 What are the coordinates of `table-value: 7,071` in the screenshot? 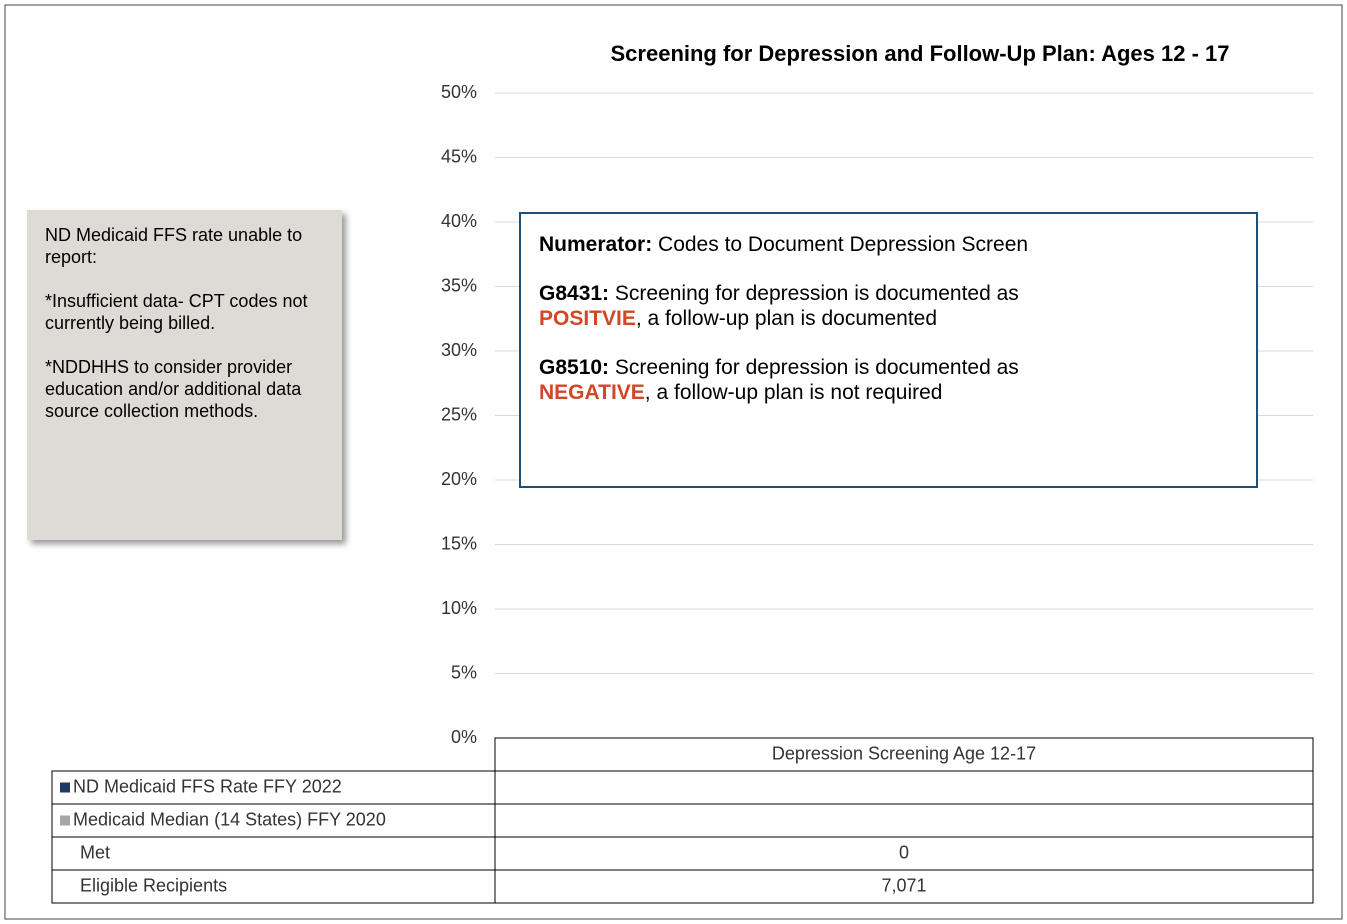 It's located at (903, 885).